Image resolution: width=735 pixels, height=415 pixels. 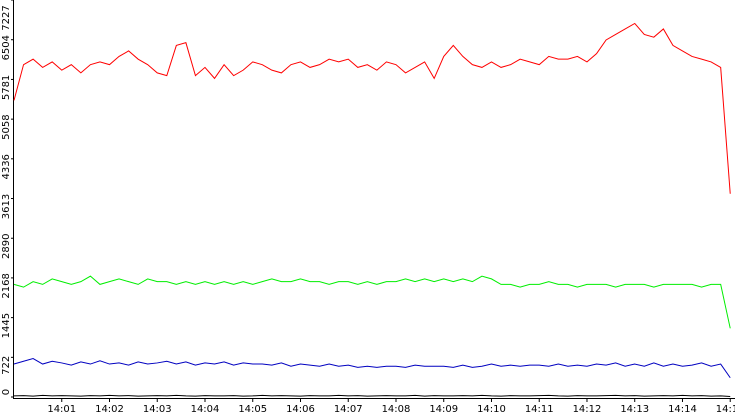 I want to click on x-tick-label: 14:03, so click(x=157, y=409).